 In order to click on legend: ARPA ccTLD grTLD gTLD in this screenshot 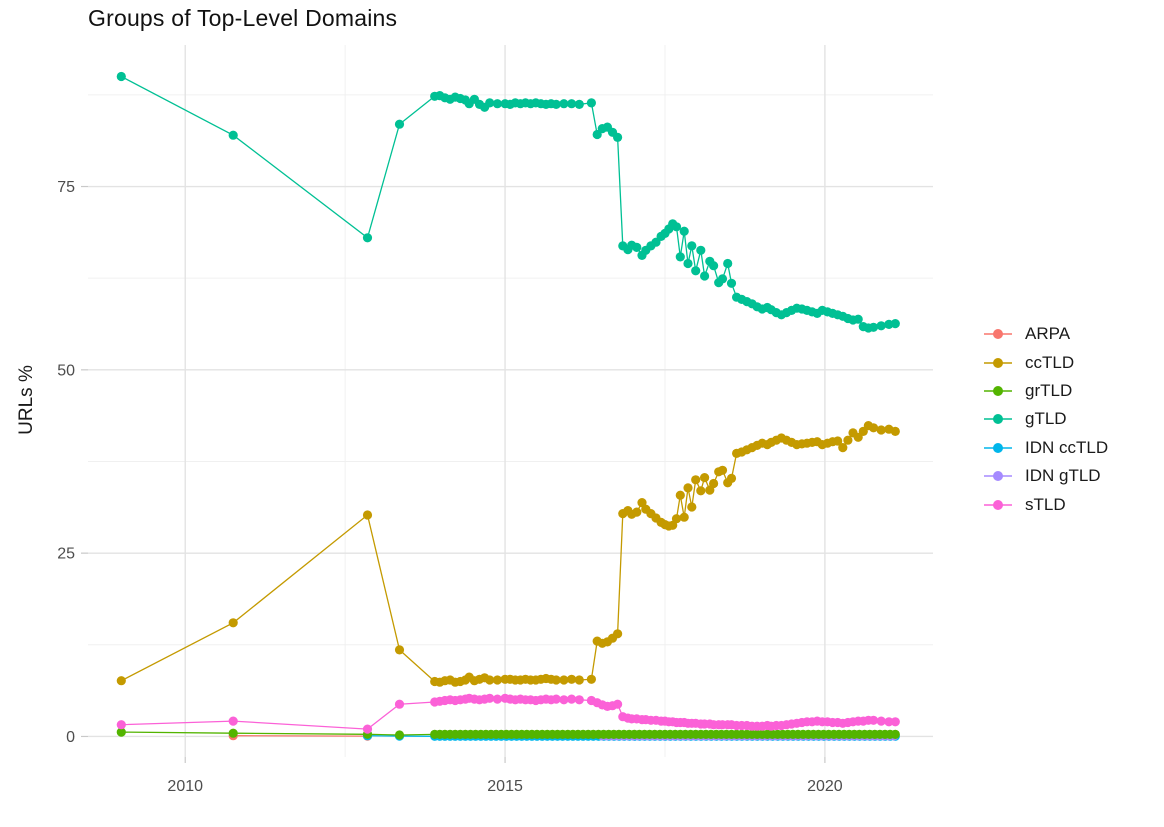, I will do `click(1045, 419)`.